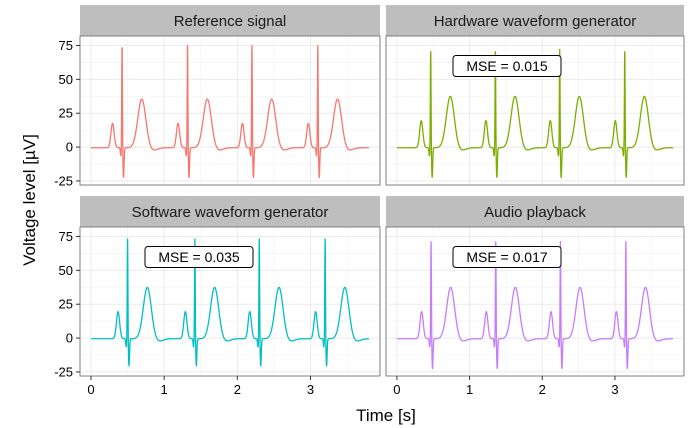 This screenshot has height=428, width=689. I want to click on facet-strip-label: Reference signal, so click(230, 21).